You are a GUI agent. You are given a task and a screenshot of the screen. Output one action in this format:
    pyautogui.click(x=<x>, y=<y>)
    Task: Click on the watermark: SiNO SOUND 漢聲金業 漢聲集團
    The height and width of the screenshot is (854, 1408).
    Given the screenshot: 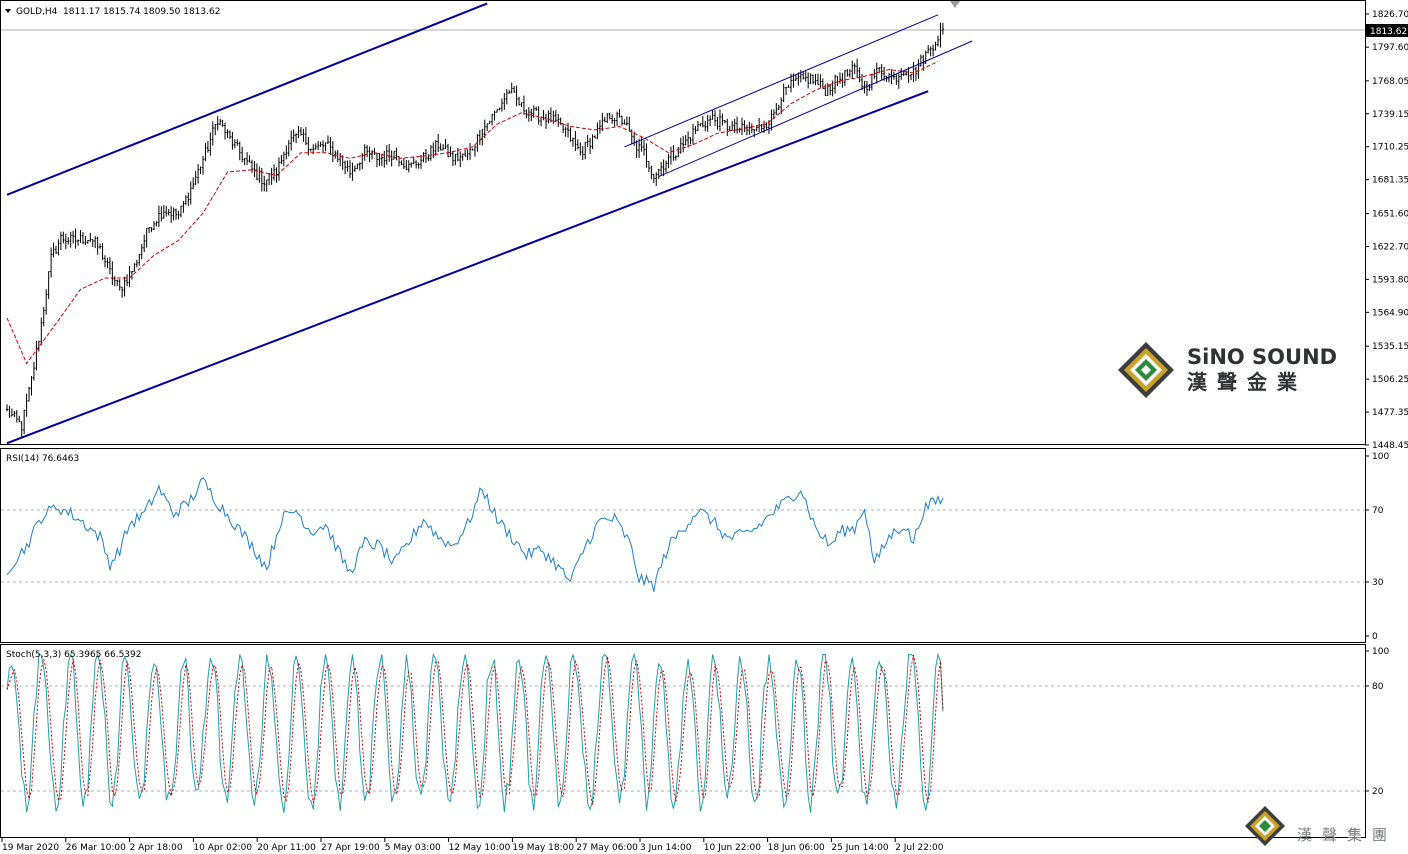 What is the action you would take?
    pyautogui.click(x=1252, y=594)
    